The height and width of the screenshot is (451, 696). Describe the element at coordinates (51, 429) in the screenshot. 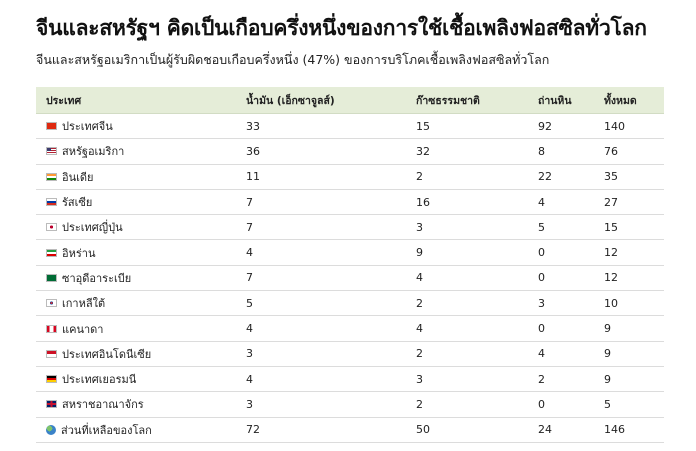

I see `globe-icon` at that location.